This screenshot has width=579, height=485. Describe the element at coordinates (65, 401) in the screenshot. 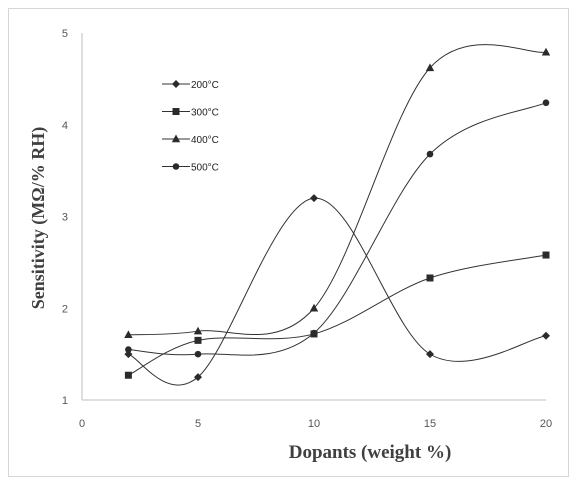

I see `y-tick-label: 1` at that location.